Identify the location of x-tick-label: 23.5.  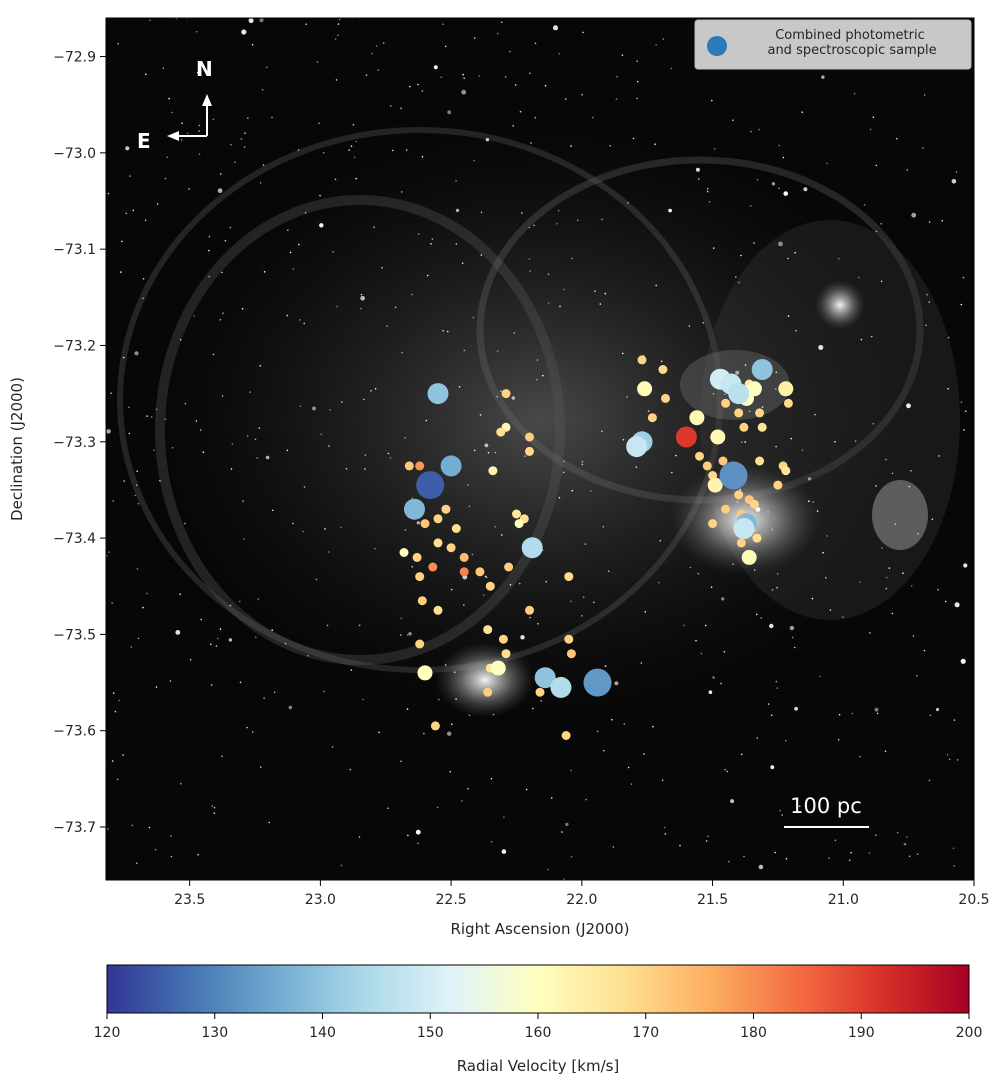
(189, 900).